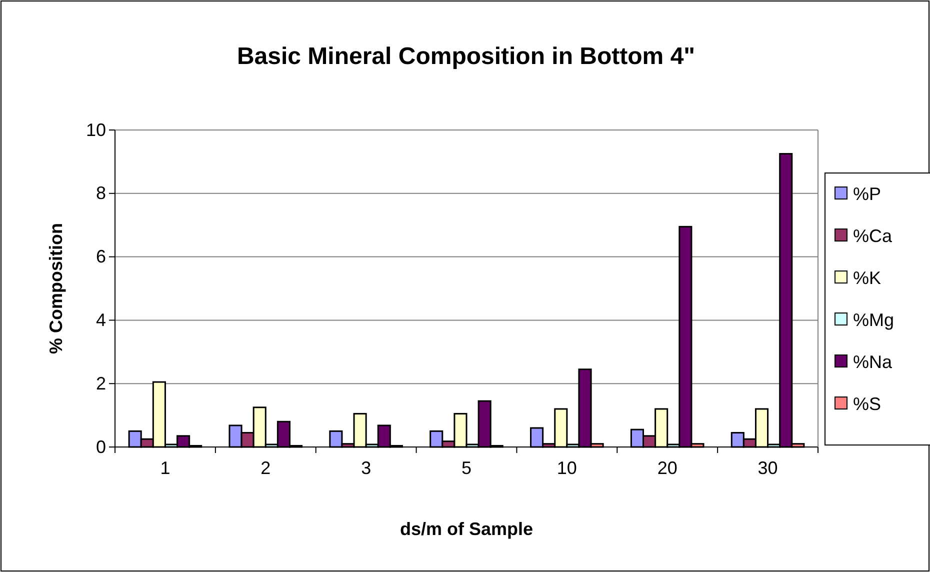  Describe the element at coordinates (667, 468) in the screenshot. I see `x-tick-label: 20` at that location.